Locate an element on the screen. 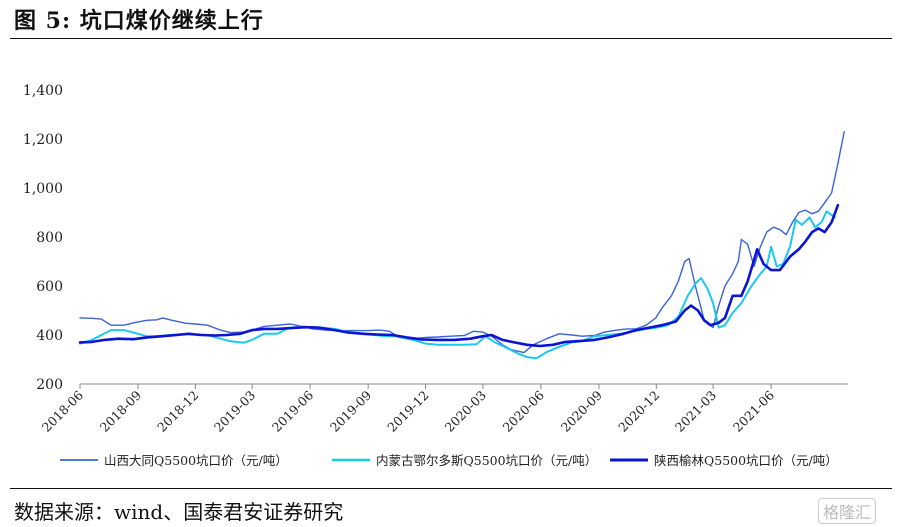 The width and height of the screenshot is (898, 527). x-tick-label: 2020-09 is located at coordinates (581, 410).